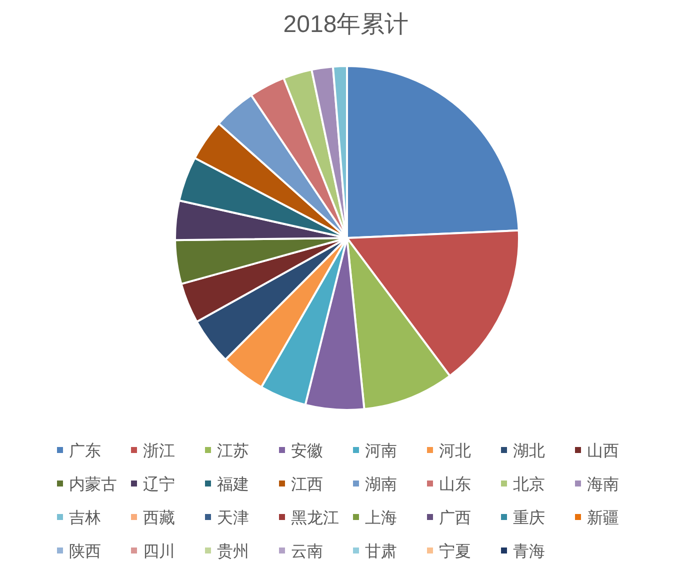  What do you see at coordinates (529, 518) in the screenshot?
I see `legend-label: 重庆` at bounding box center [529, 518].